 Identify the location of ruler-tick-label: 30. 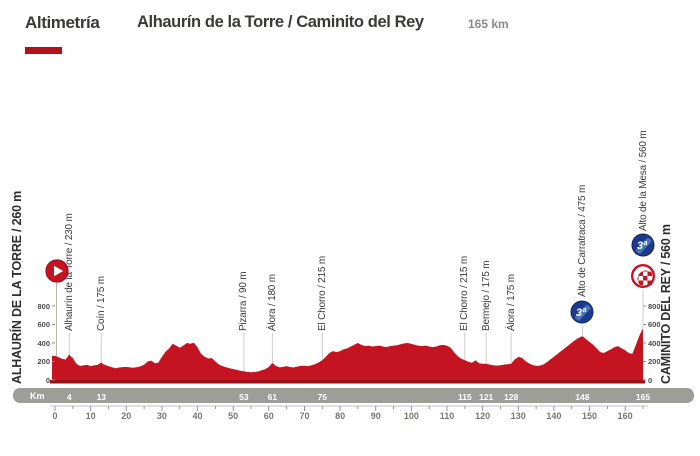
(161, 416).